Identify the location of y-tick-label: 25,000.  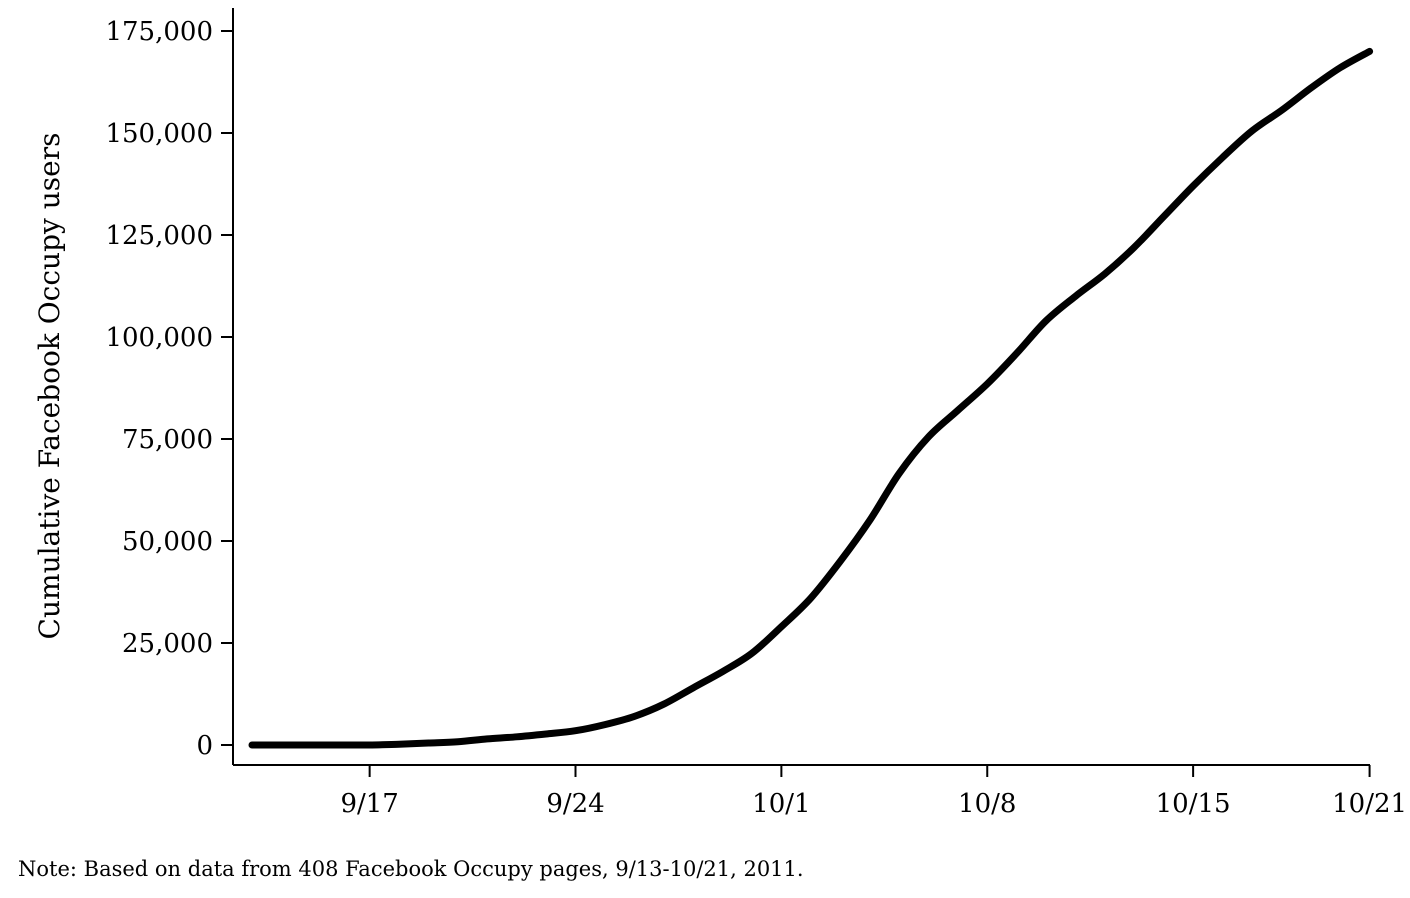
(167, 644).